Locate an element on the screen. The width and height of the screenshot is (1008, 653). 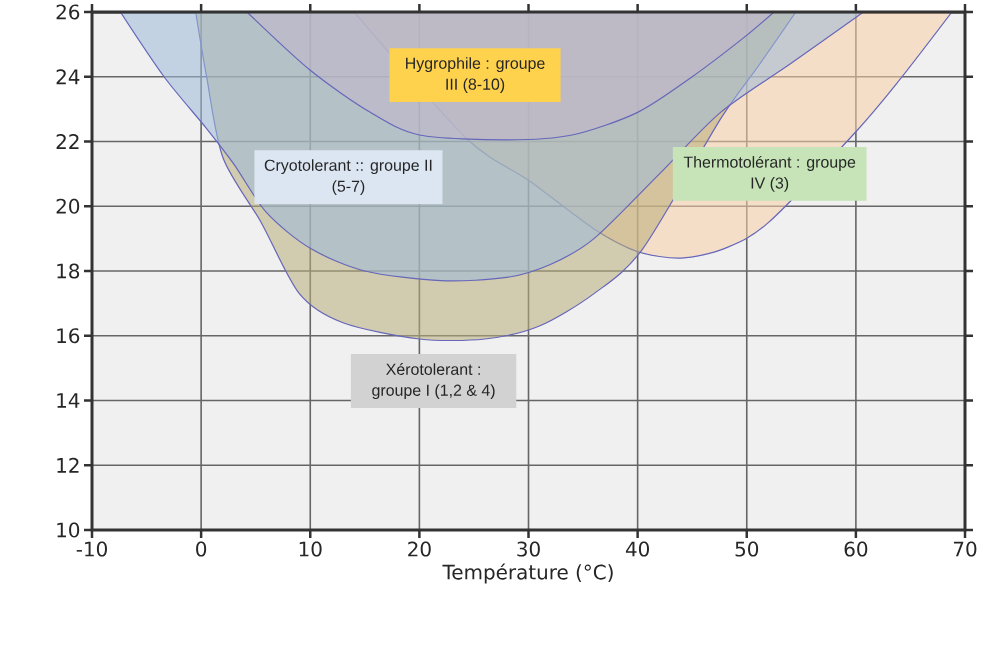
x-tick-label: 60 is located at coordinates (856, 549).